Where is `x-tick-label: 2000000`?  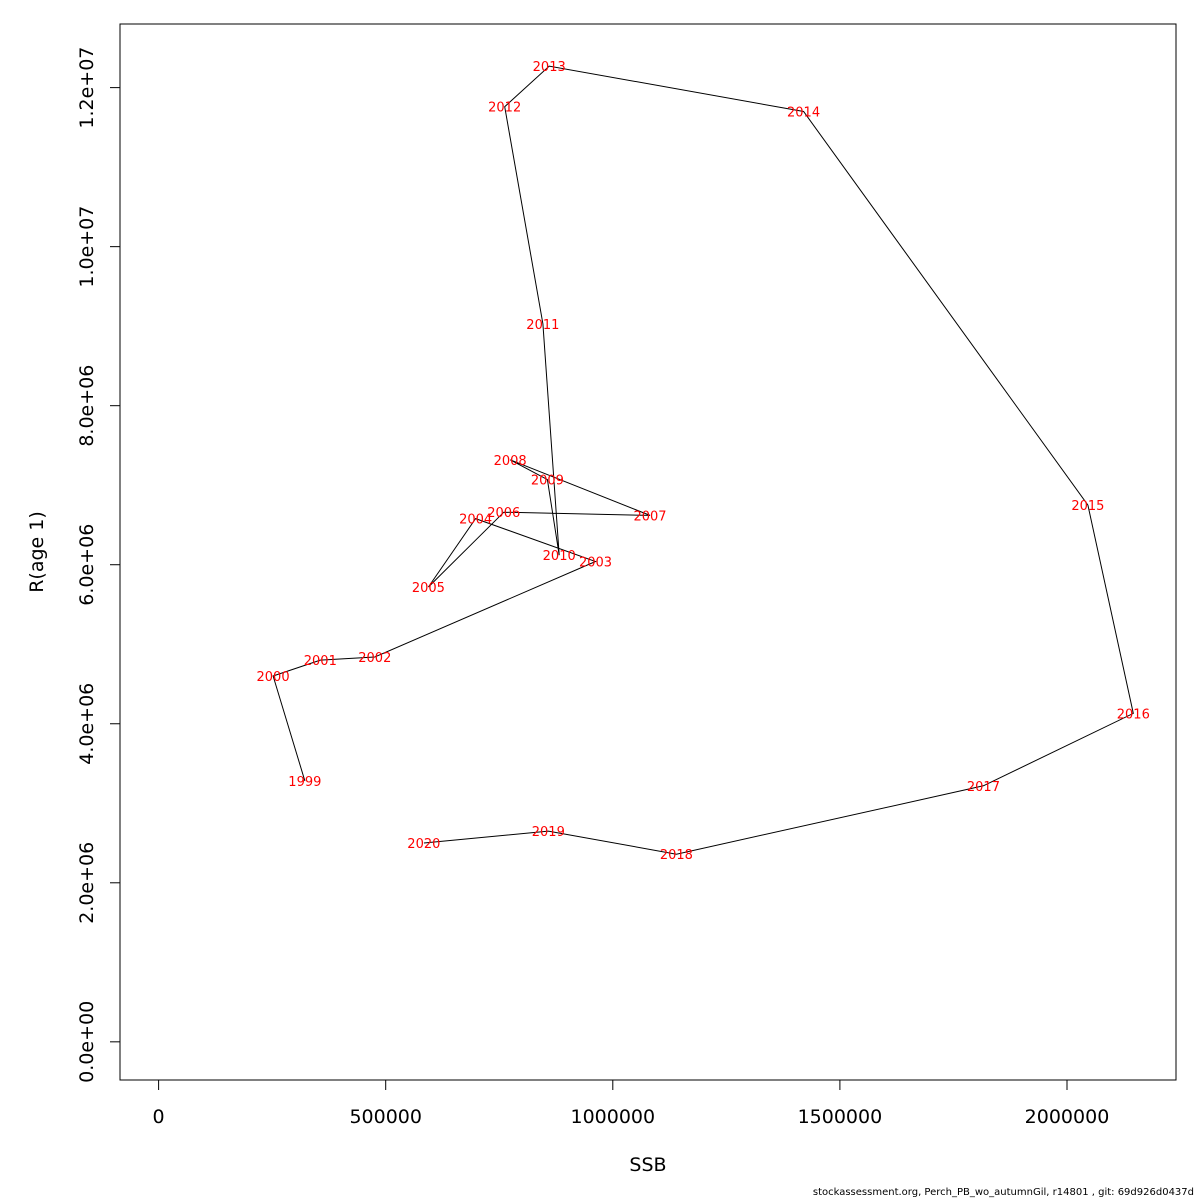
x-tick-label: 2000000 is located at coordinates (1067, 1117).